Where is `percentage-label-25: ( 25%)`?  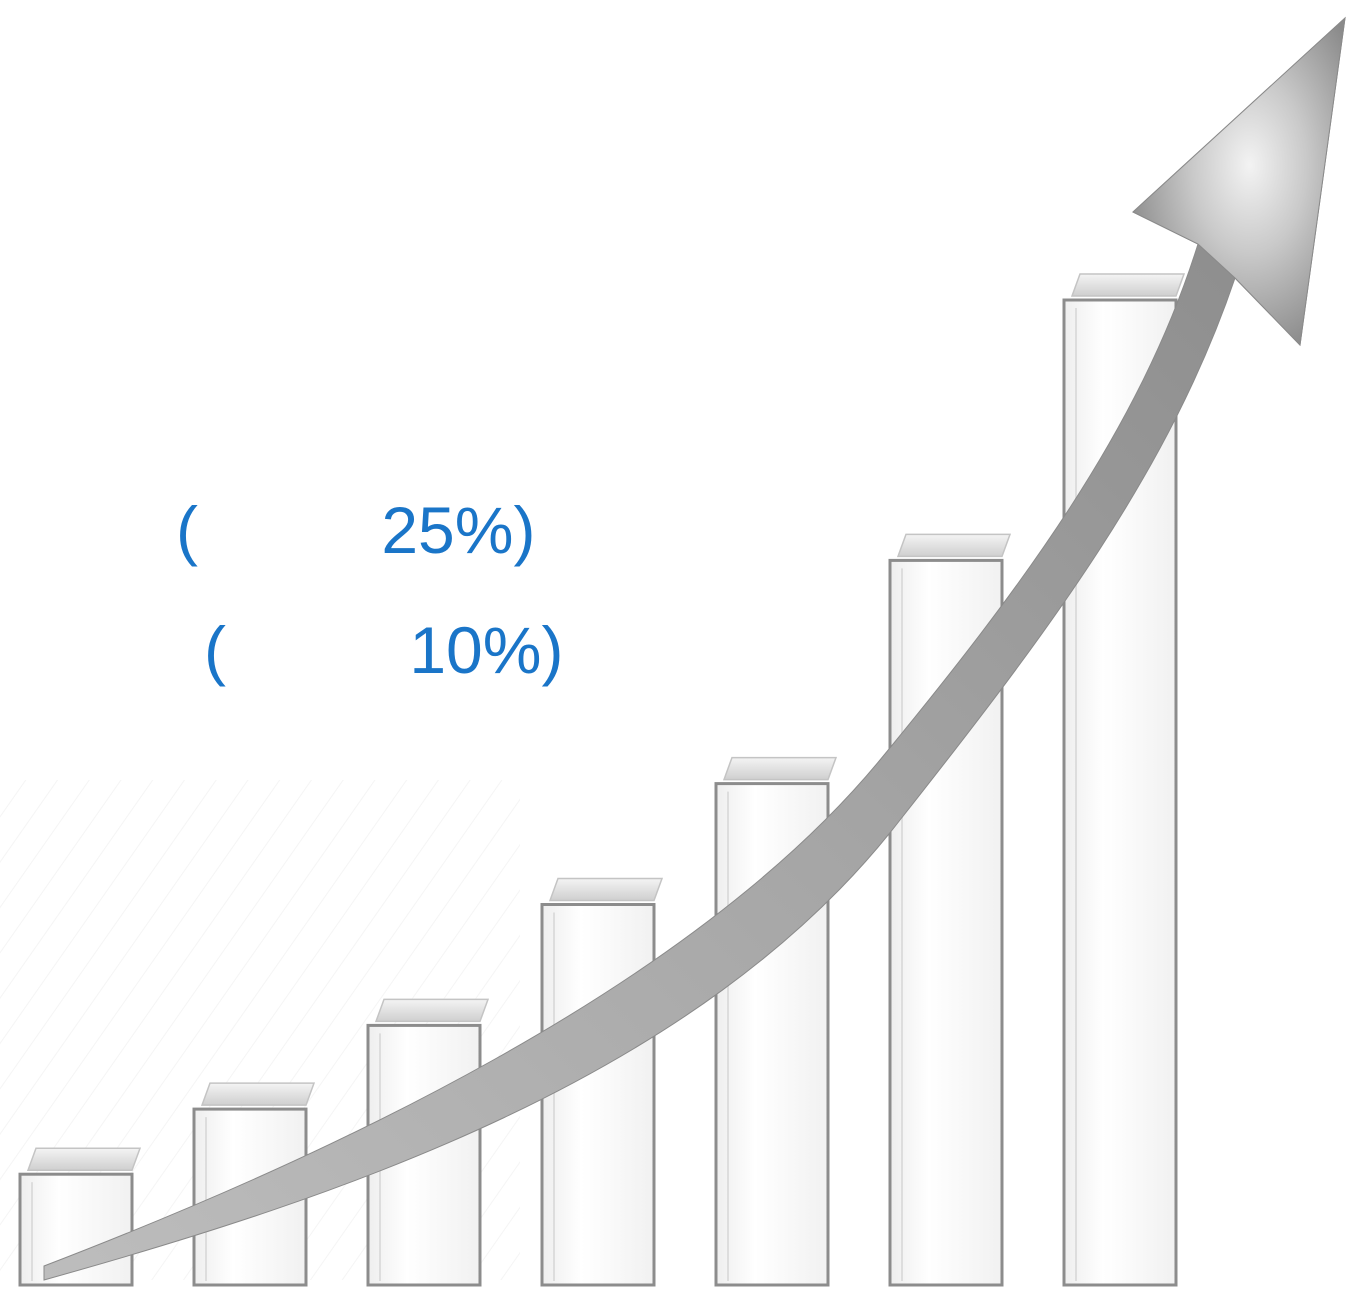
percentage-label-25: ( 25%) is located at coordinates (356, 530).